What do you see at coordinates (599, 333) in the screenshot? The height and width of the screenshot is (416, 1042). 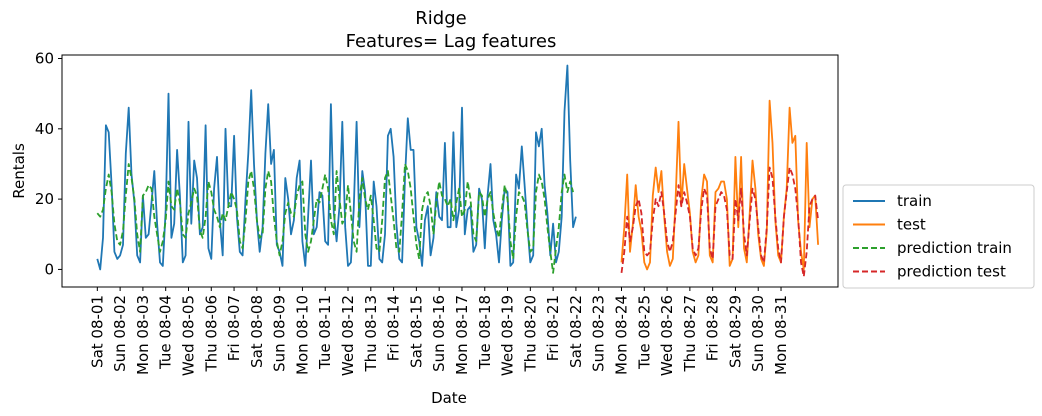 I see `x-tick-label: Sun 08-23` at bounding box center [599, 333].